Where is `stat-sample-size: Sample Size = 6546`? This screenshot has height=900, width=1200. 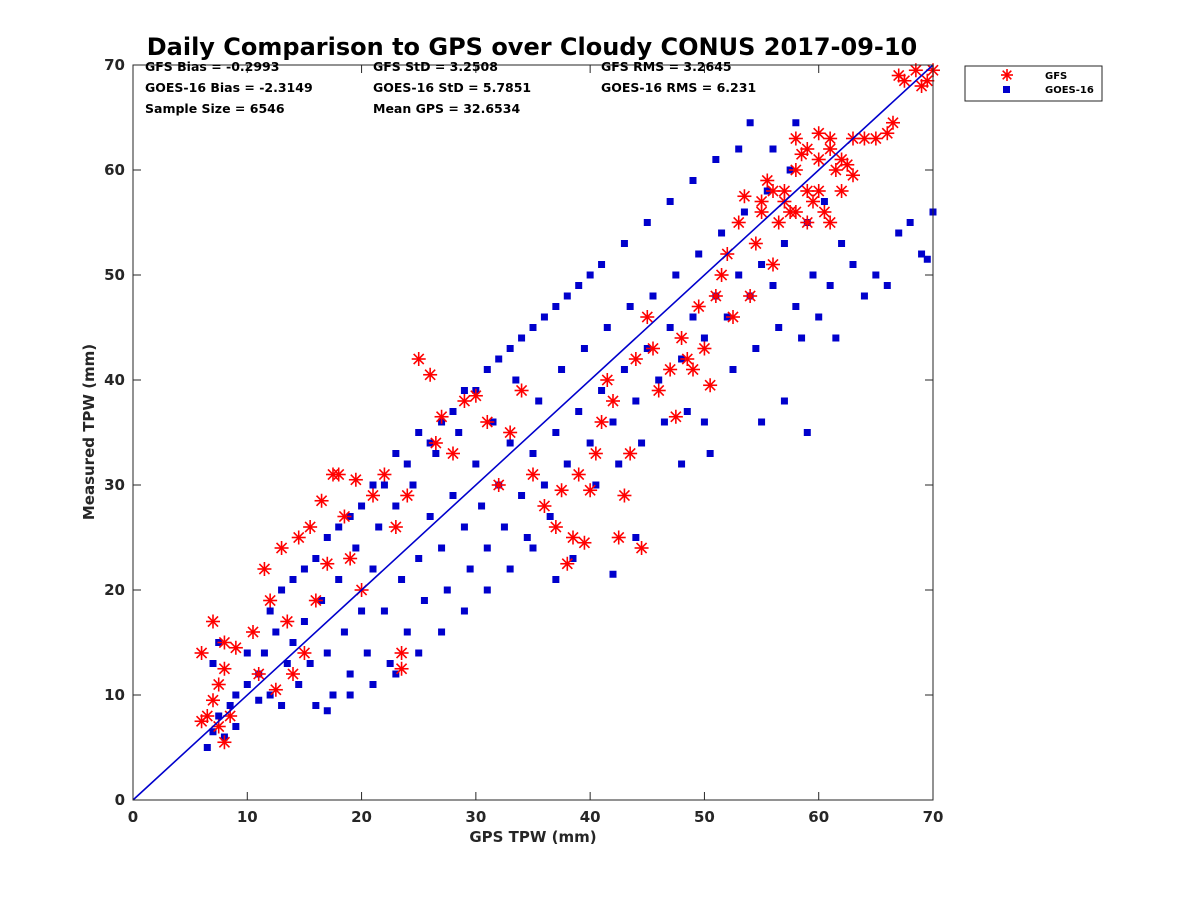
stat-sample-size: Sample Size = 6546 is located at coordinates (215, 108).